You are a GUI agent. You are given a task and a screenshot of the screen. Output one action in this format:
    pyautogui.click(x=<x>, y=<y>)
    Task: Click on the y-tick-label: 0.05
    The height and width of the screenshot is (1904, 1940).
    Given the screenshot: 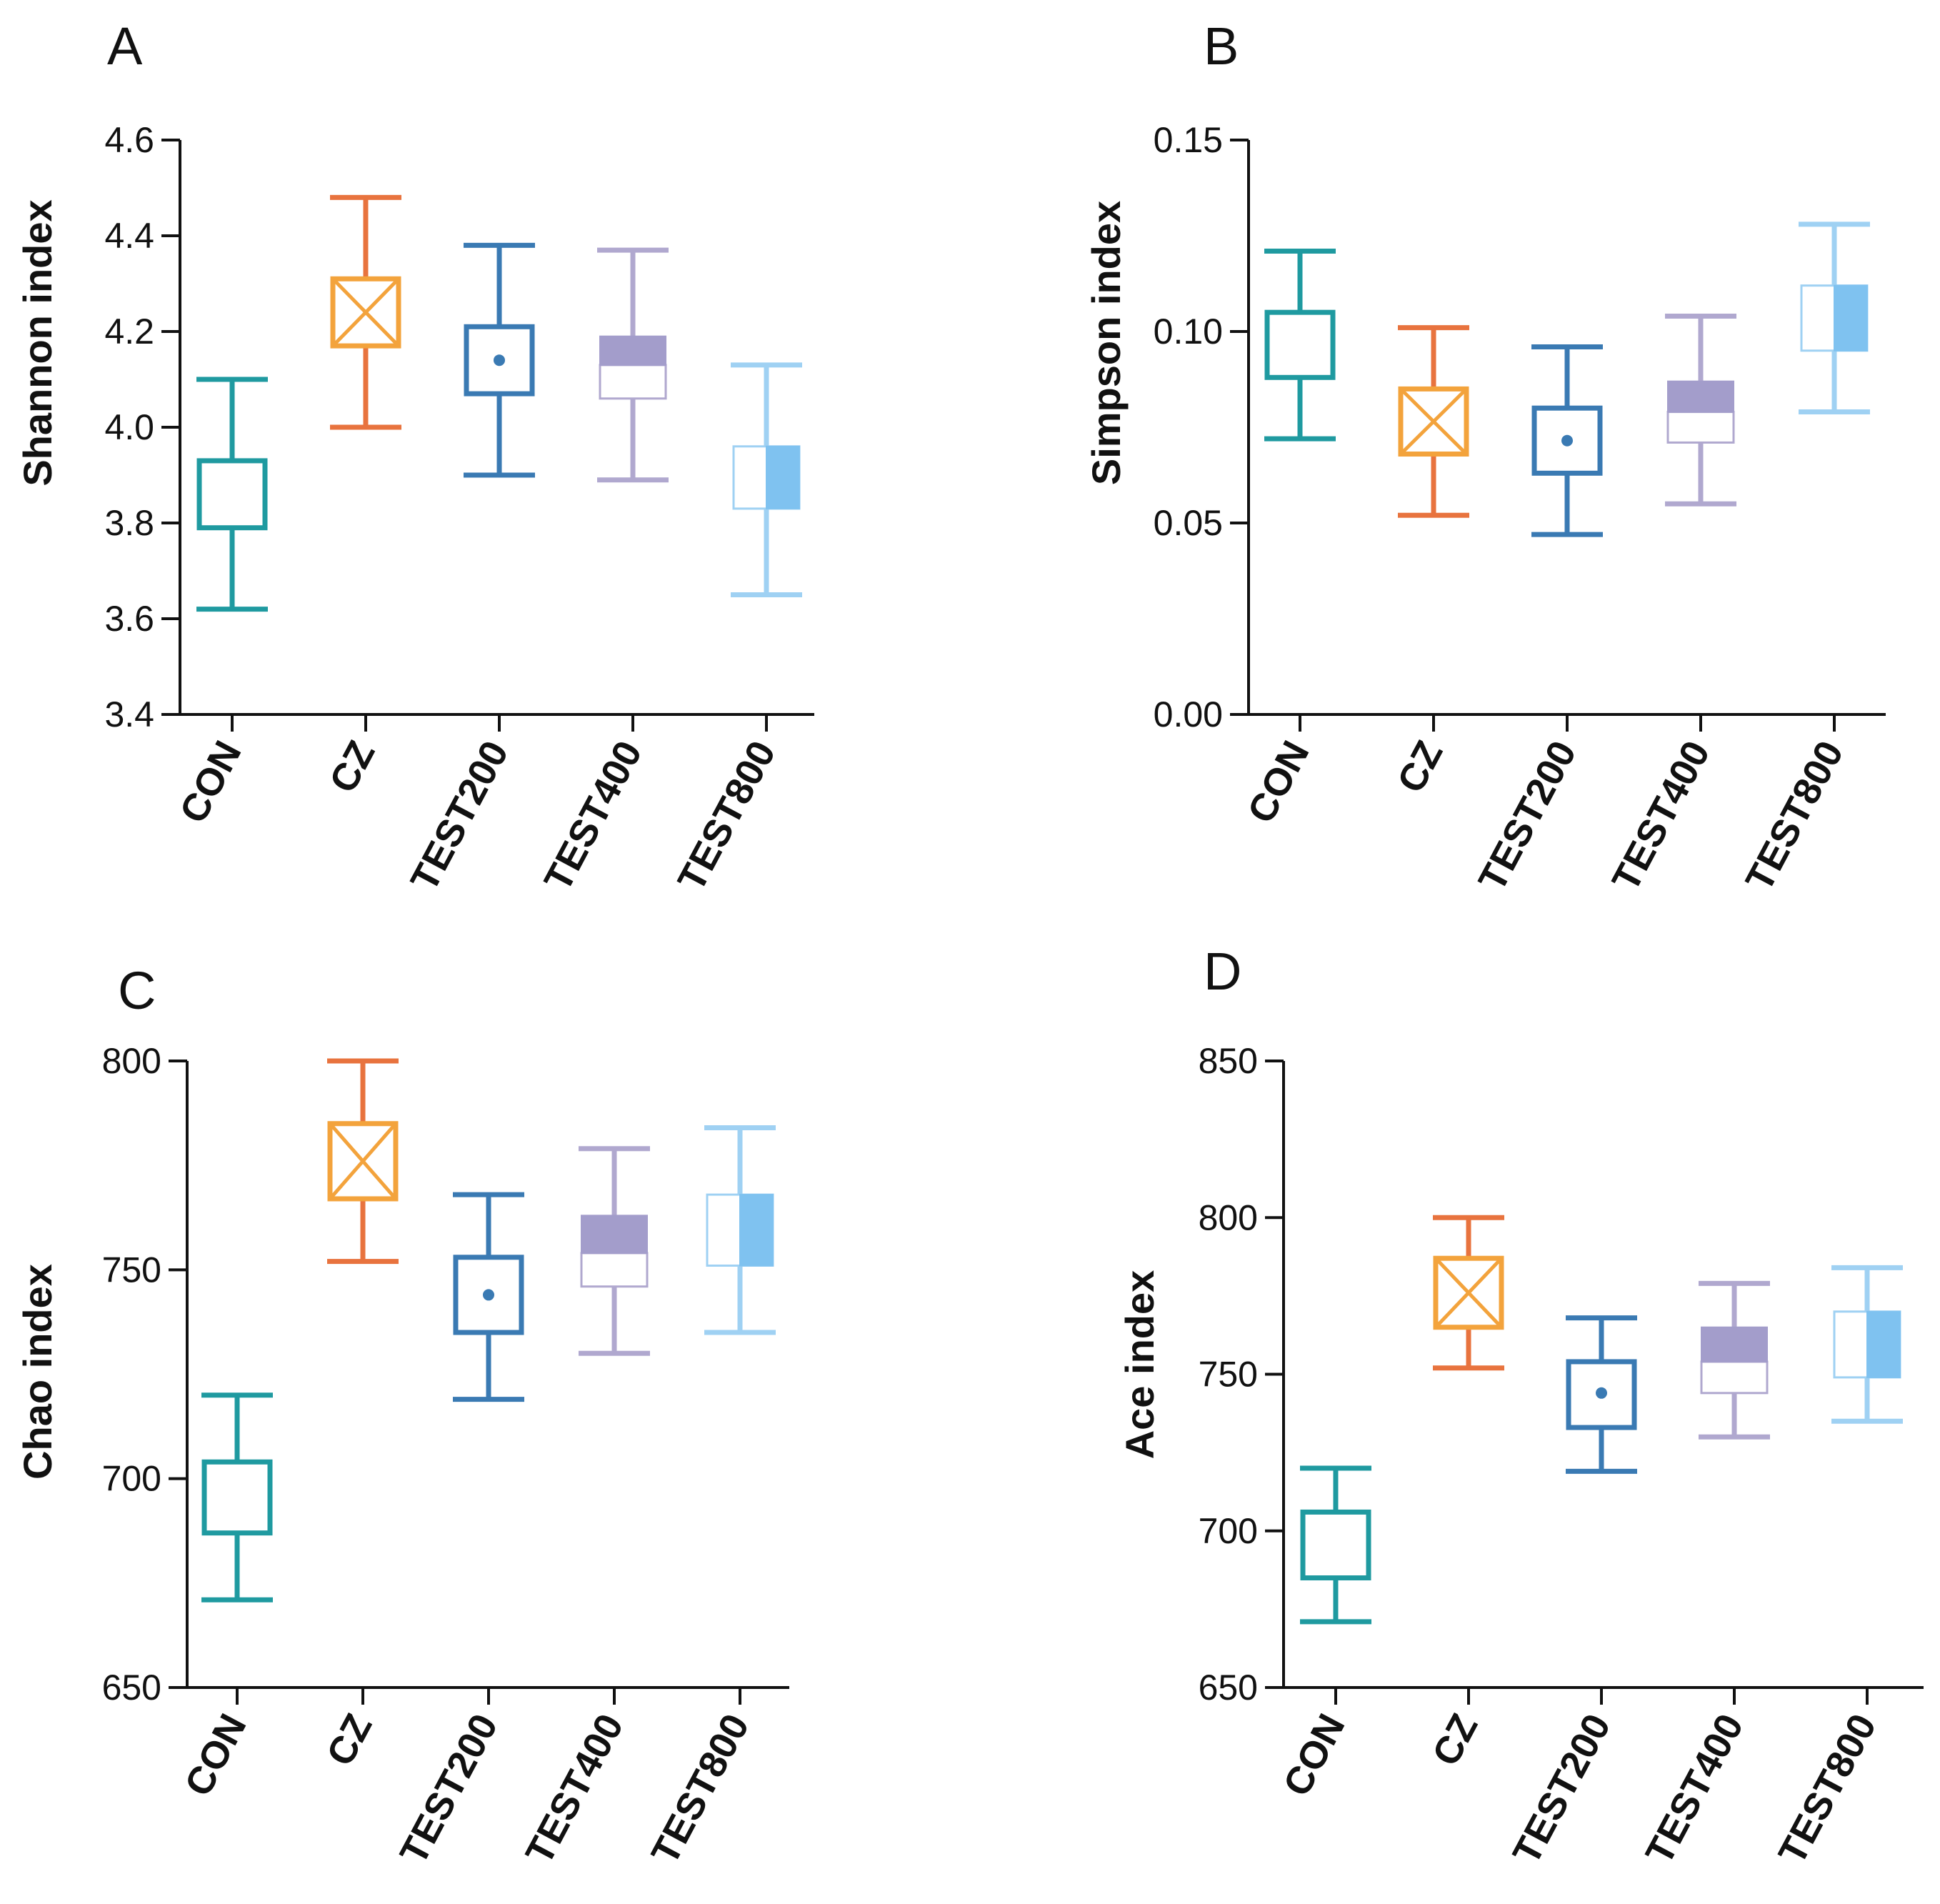 What is the action you would take?
    pyautogui.click(x=1188, y=523)
    